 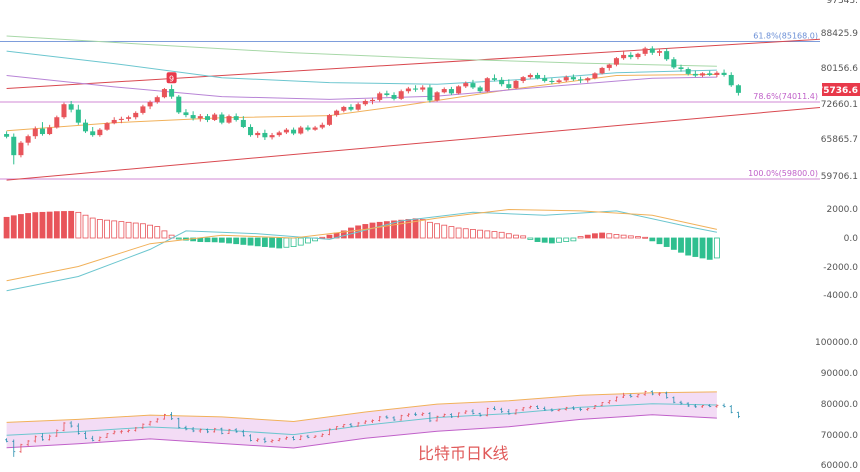 I want to click on channel-line, so click(x=413, y=64).